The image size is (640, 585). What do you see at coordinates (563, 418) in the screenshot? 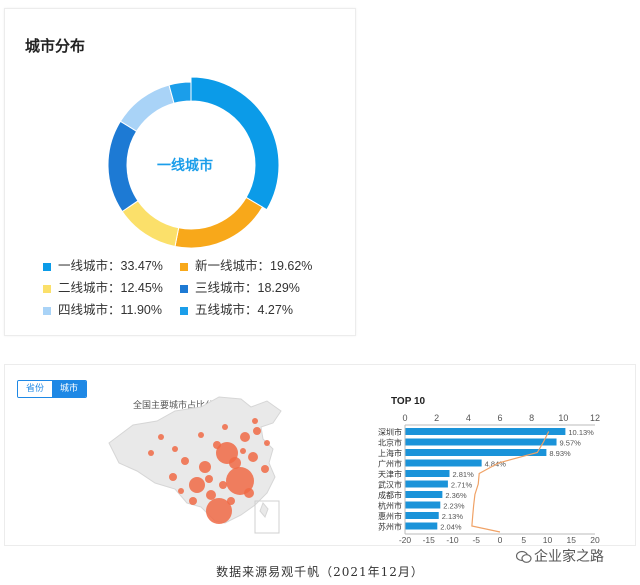
I see `top-axis-tick: 10` at bounding box center [563, 418].